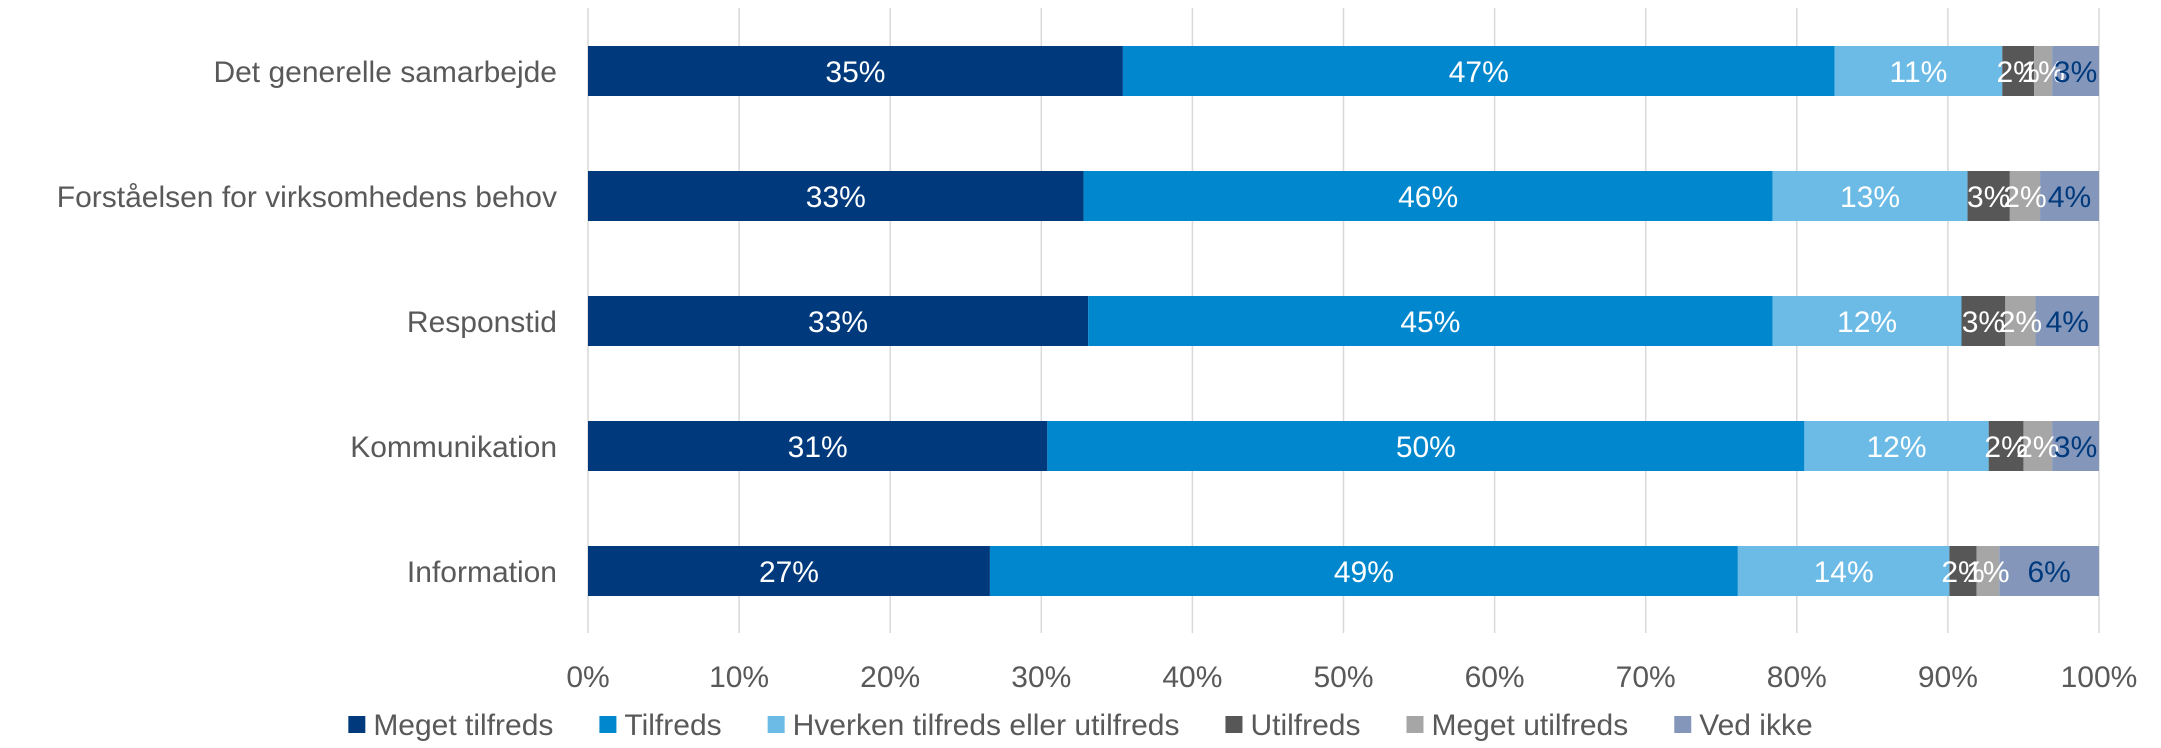 The width and height of the screenshot is (2161, 748). I want to click on legend-label: Tilfreds, so click(672, 725).